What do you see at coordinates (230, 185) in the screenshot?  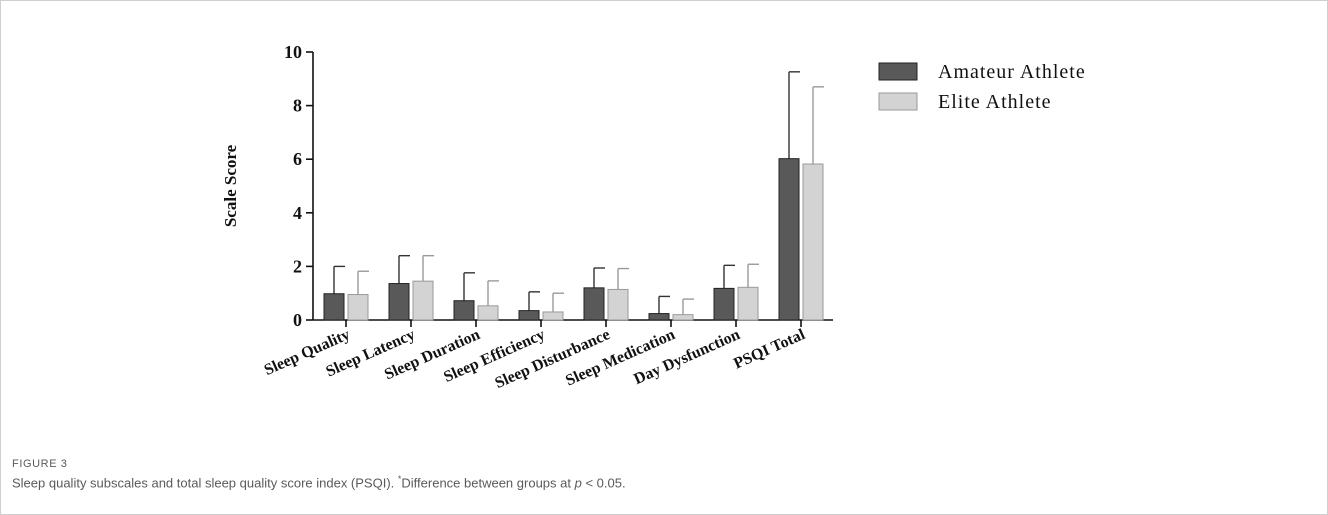 I see `y-axis-label: Scale Score` at bounding box center [230, 185].